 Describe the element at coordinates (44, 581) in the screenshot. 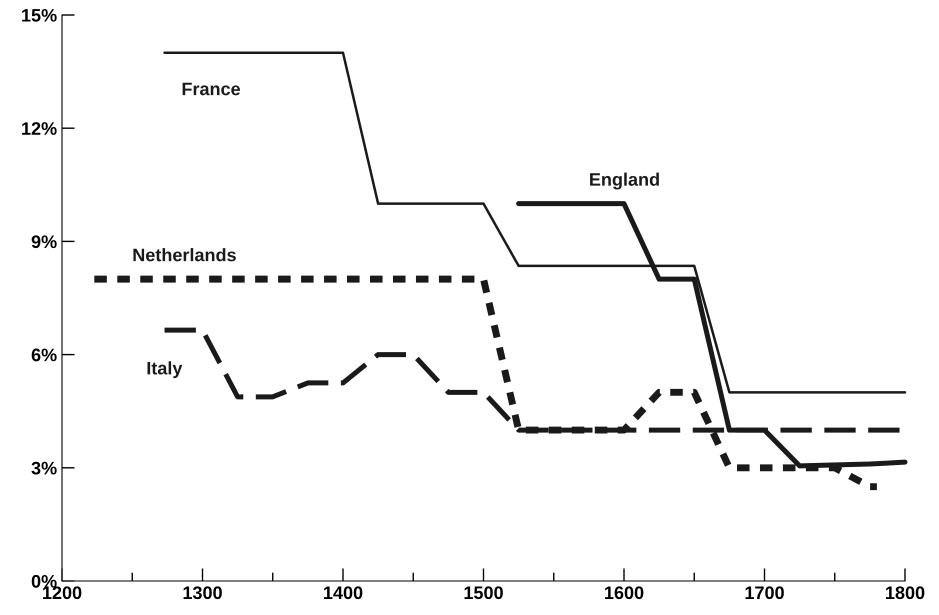

I see `y-tick-label: 0%` at that location.